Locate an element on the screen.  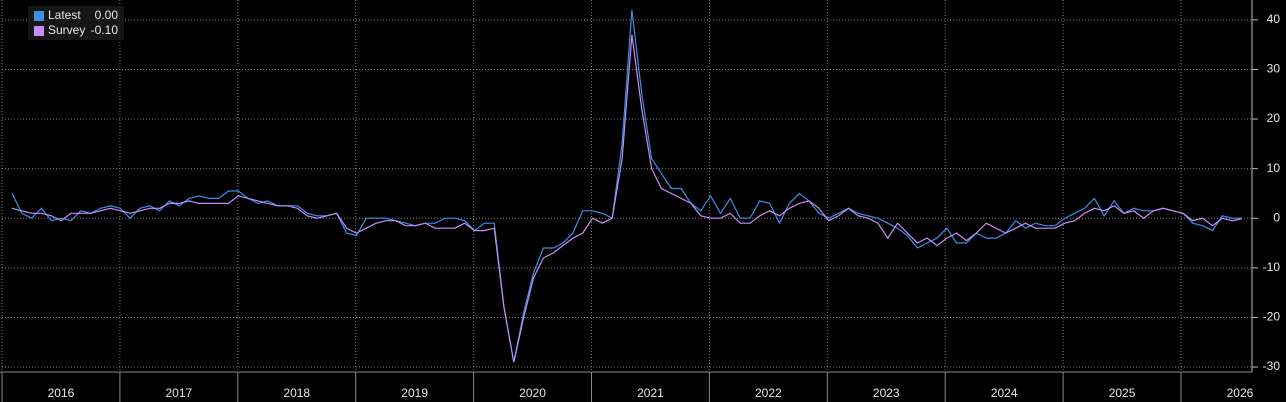
legend-value: 0.00 is located at coordinates (107, 15).